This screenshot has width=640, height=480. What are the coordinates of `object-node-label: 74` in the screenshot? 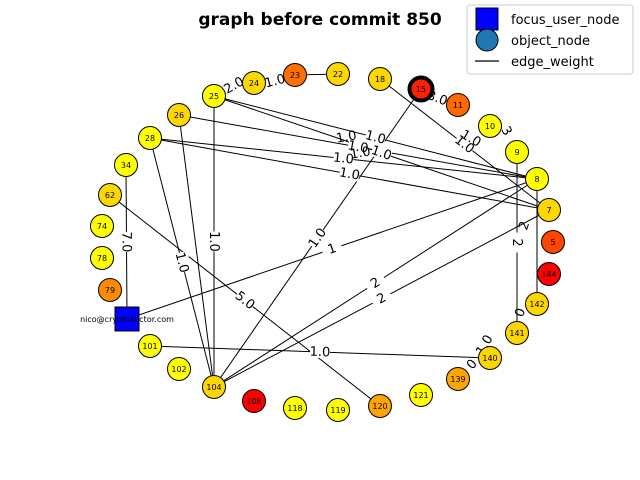 It's located at (102, 226).